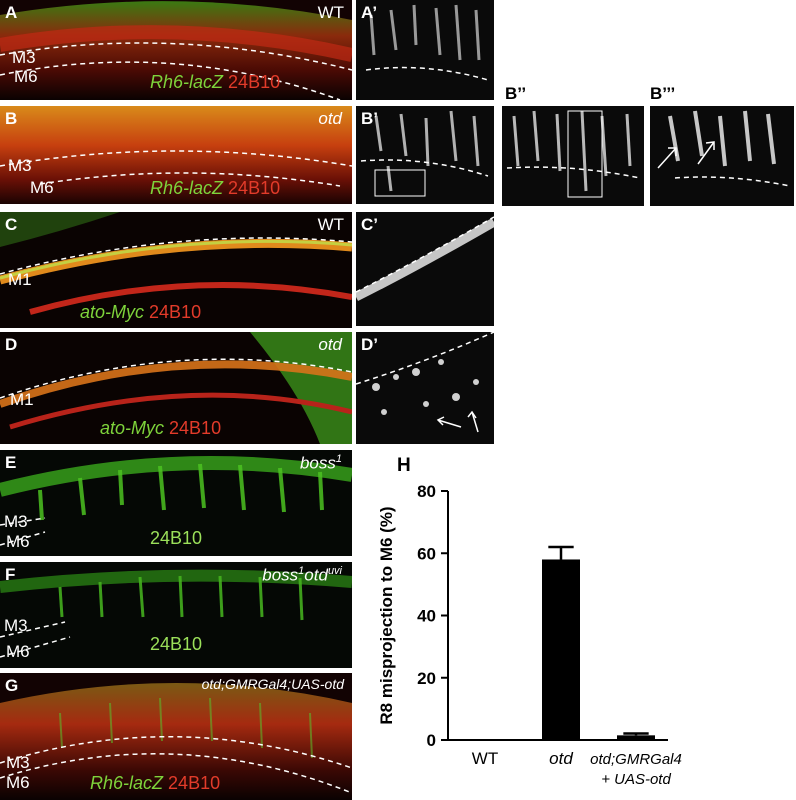 Image resolution: width=796 pixels, height=800 pixels. I want to click on panel-b-stain: 24B10, so click(254, 188).